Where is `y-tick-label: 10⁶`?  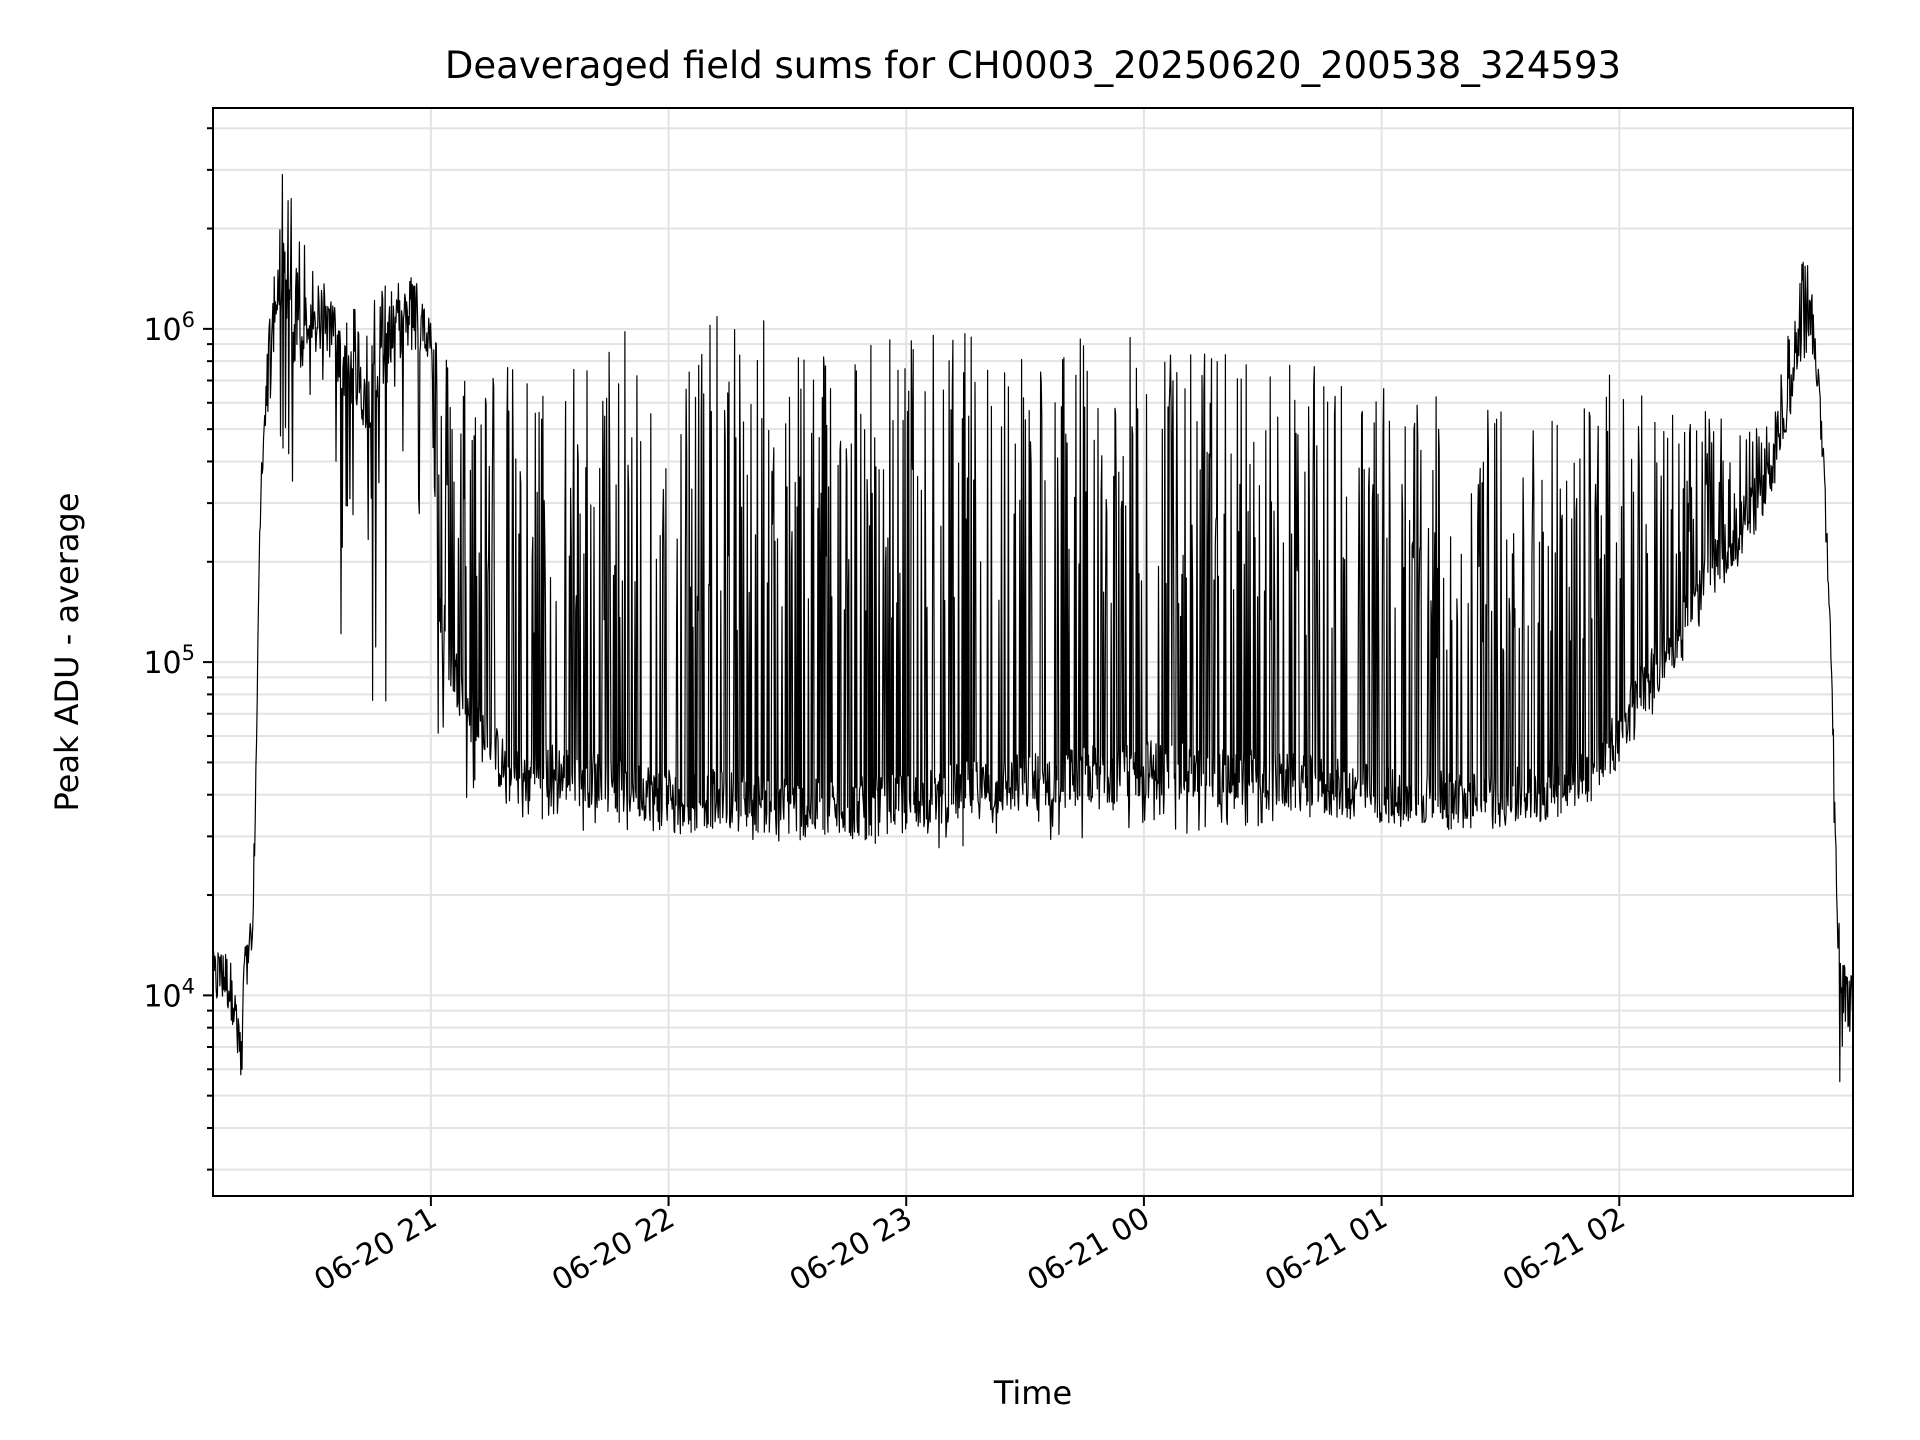 y-tick-label: 10⁶ is located at coordinates (169, 328).